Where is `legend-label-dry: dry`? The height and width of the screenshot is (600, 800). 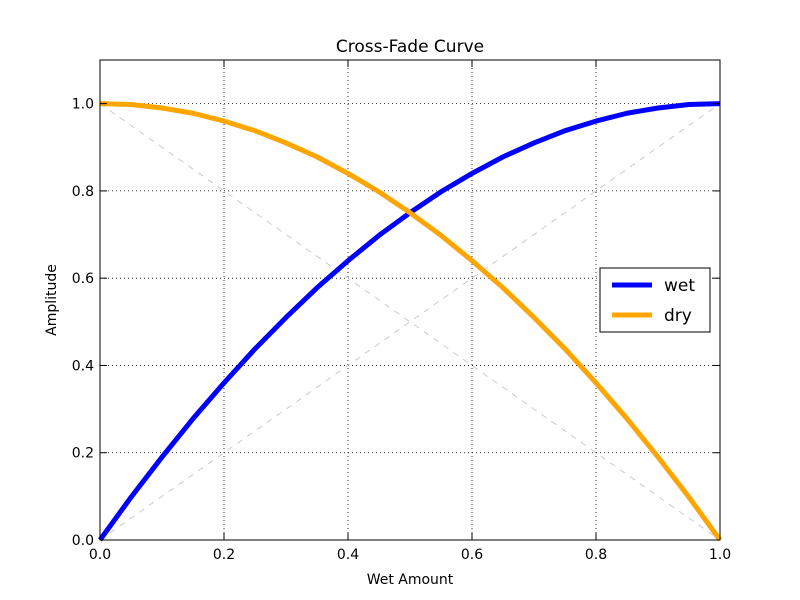
legend-label-dry: dry is located at coordinates (678, 316).